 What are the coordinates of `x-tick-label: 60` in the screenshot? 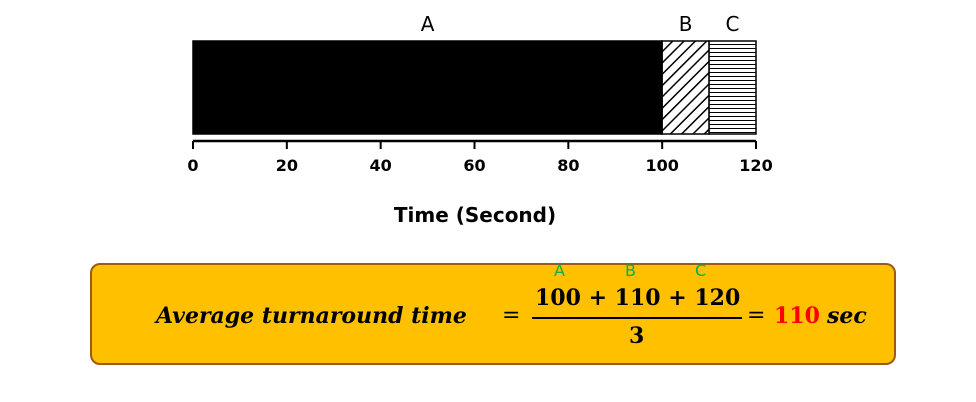 It's located at (474, 165).